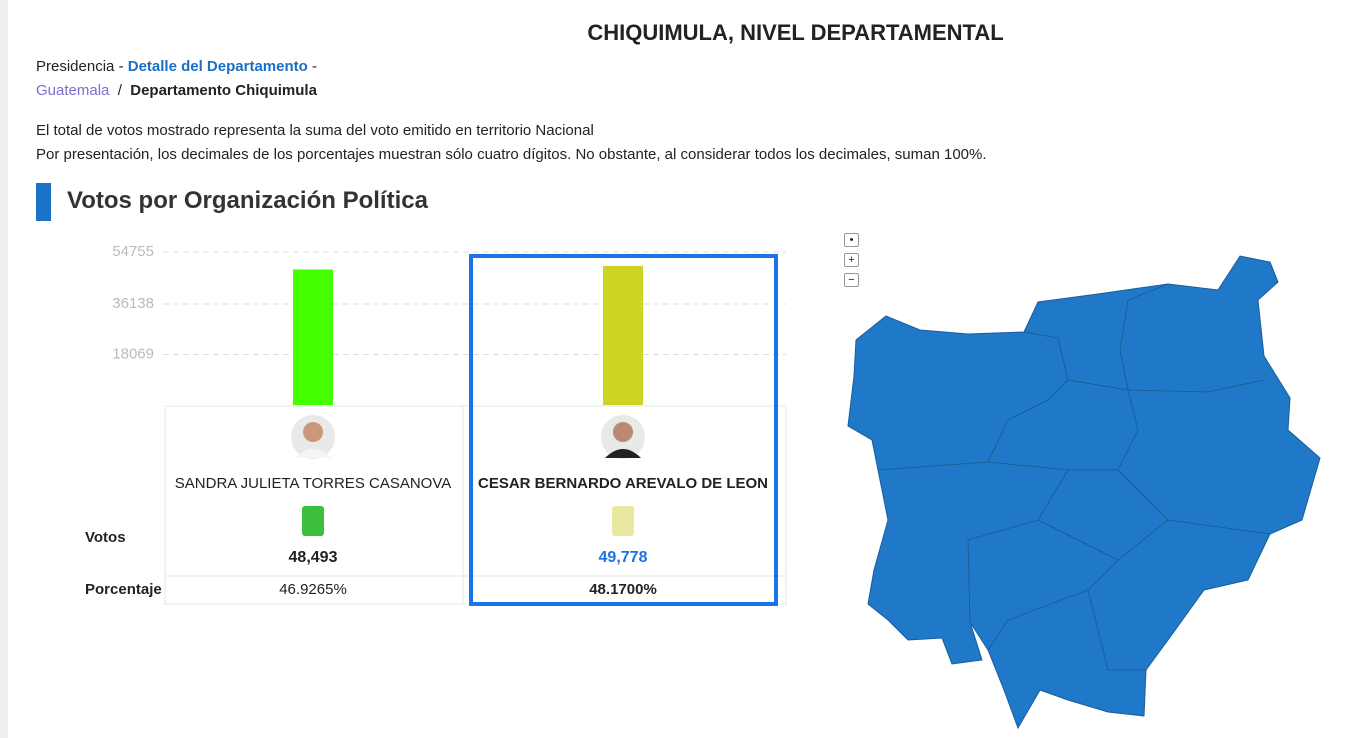 This screenshot has width=1359, height=738. What do you see at coordinates (133, 353) in the screenshot?
I see `y-tick-label: 18069` at bounding box center [133, 353].